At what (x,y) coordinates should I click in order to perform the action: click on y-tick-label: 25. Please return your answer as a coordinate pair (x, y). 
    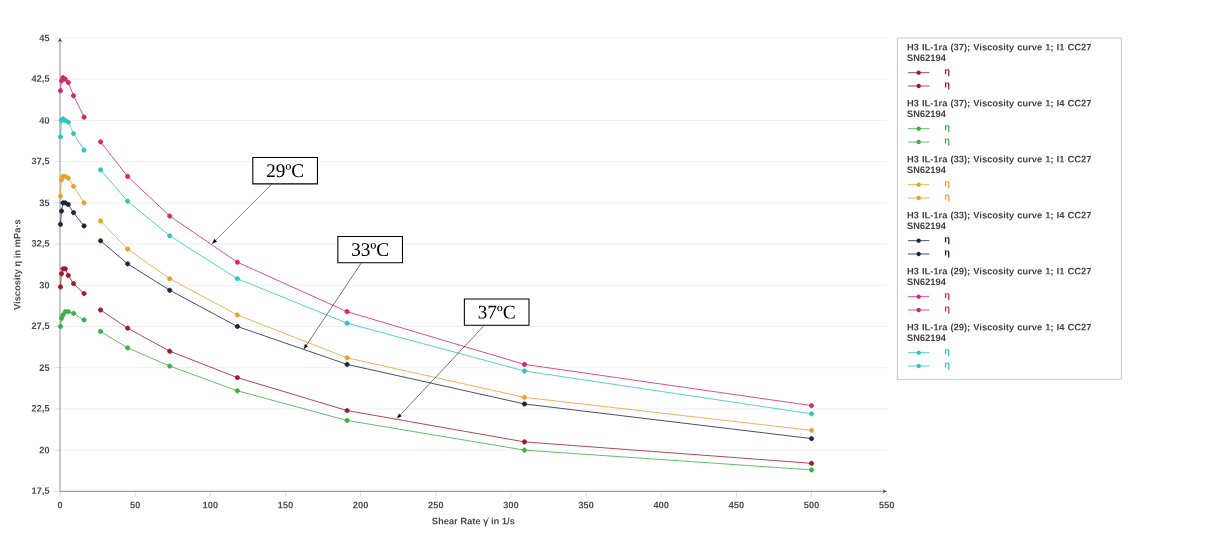
    Looking at the image, I should click on (44, 367).